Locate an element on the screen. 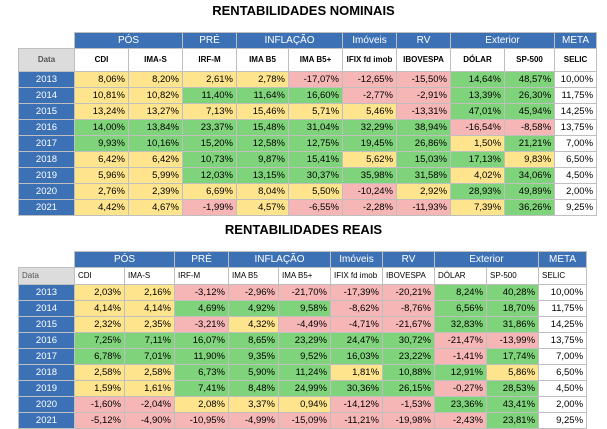 The height and width of the screenshot is (429, 607). value-cell: 26,86% is located at coordinates (424, 143).